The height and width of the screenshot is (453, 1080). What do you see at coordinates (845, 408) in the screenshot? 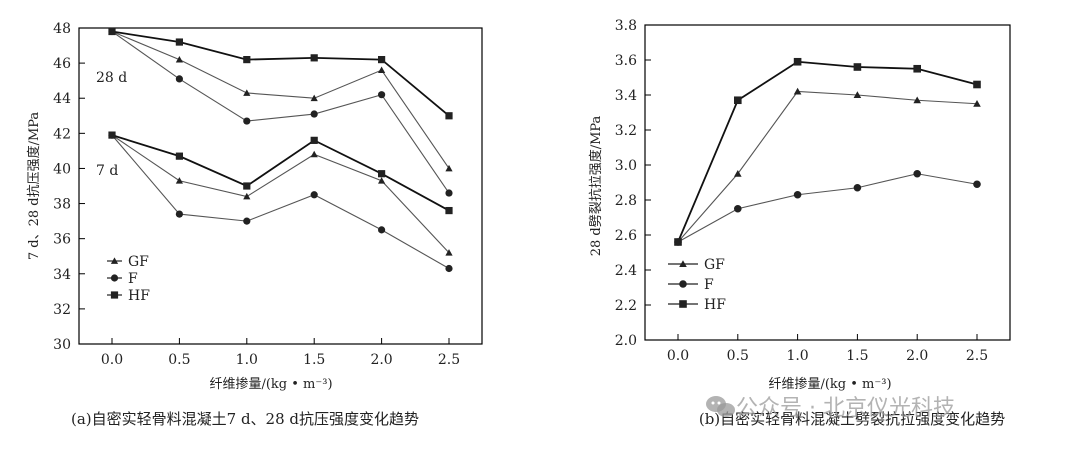
I see `watermark-text: 公众号 · 北京仪光科技` at bounding box center [845, 408].